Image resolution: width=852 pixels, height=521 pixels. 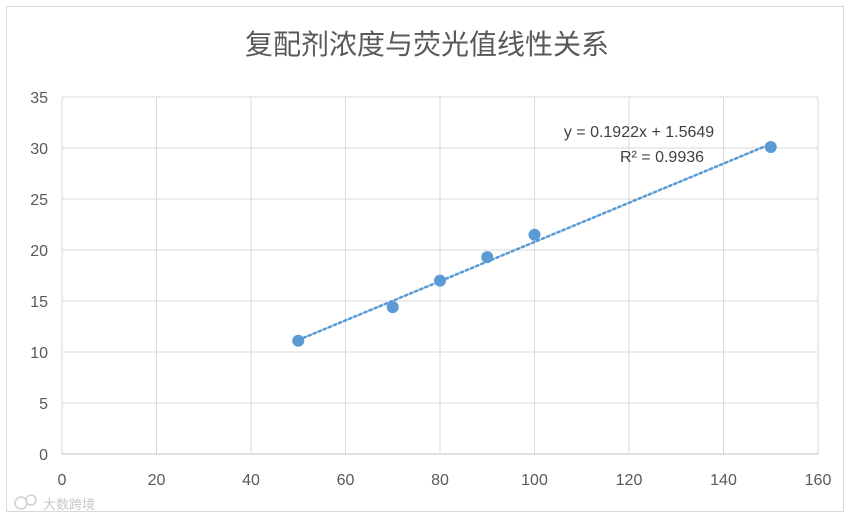 What do you see at coordinates (251, 480) in the screenshot?
I see `x-tick-label: 40` at bounding box center [251, 480].